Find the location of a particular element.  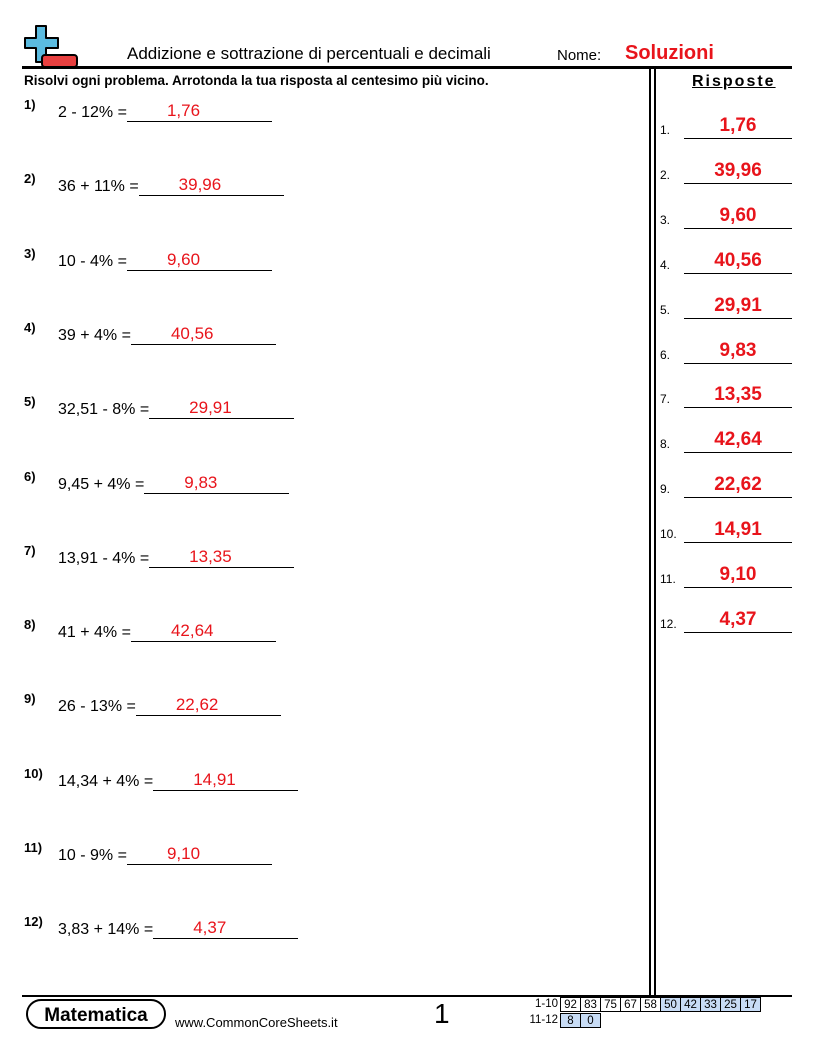

problem-answer: 14,91 is located at coordinates (226, 780).